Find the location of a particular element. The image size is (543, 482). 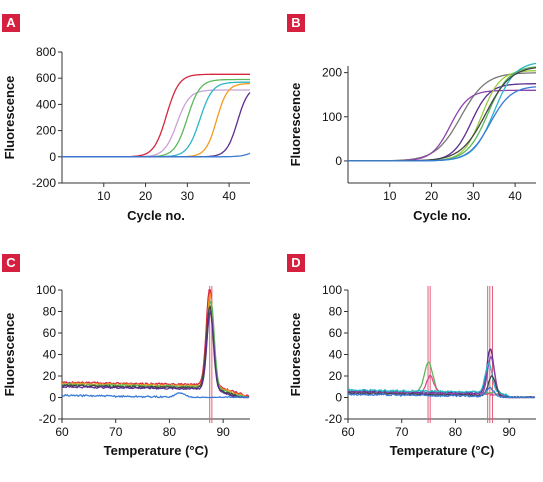

panel-badge-c: C is located at coordinates (11, 263).